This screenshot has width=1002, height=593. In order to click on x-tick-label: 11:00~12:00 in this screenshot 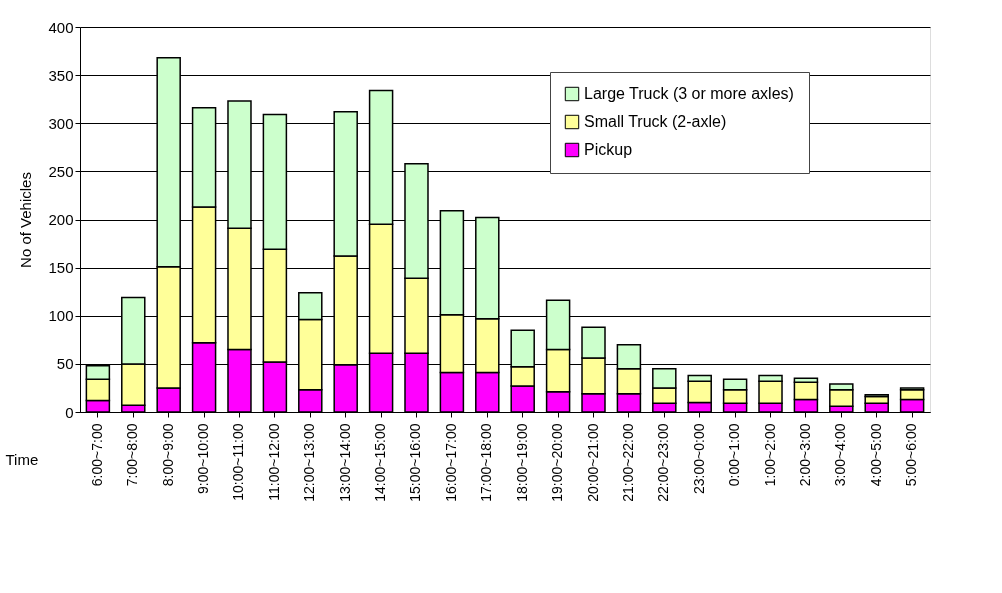, I will do `click(273, 462)`.